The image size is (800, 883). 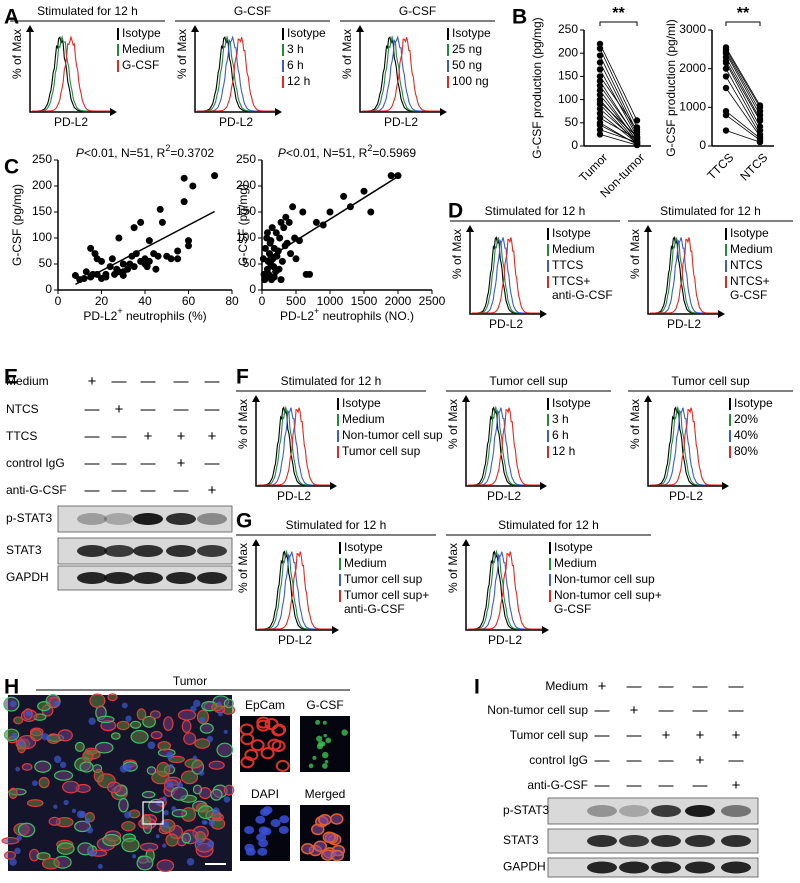 I want to click on y-tick-label: 150, so click(x=42, y=211).